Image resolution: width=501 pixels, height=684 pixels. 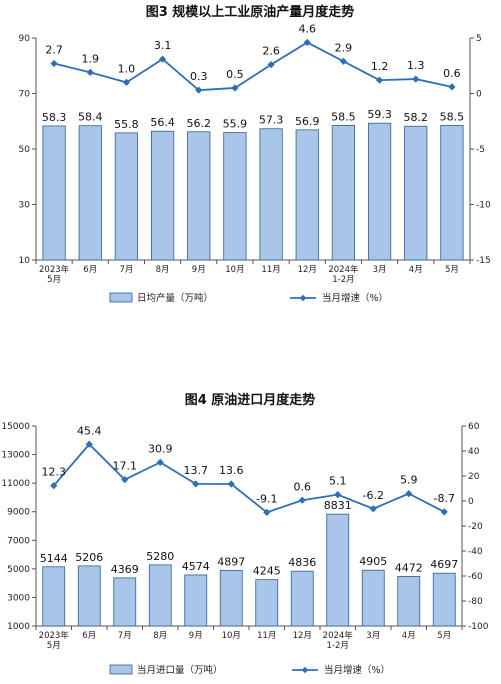 What do you see at coordinates (409, 636) in the screenshot?
I see `chart2-x-tick-label: 4月` at bounding box center [409, 636].